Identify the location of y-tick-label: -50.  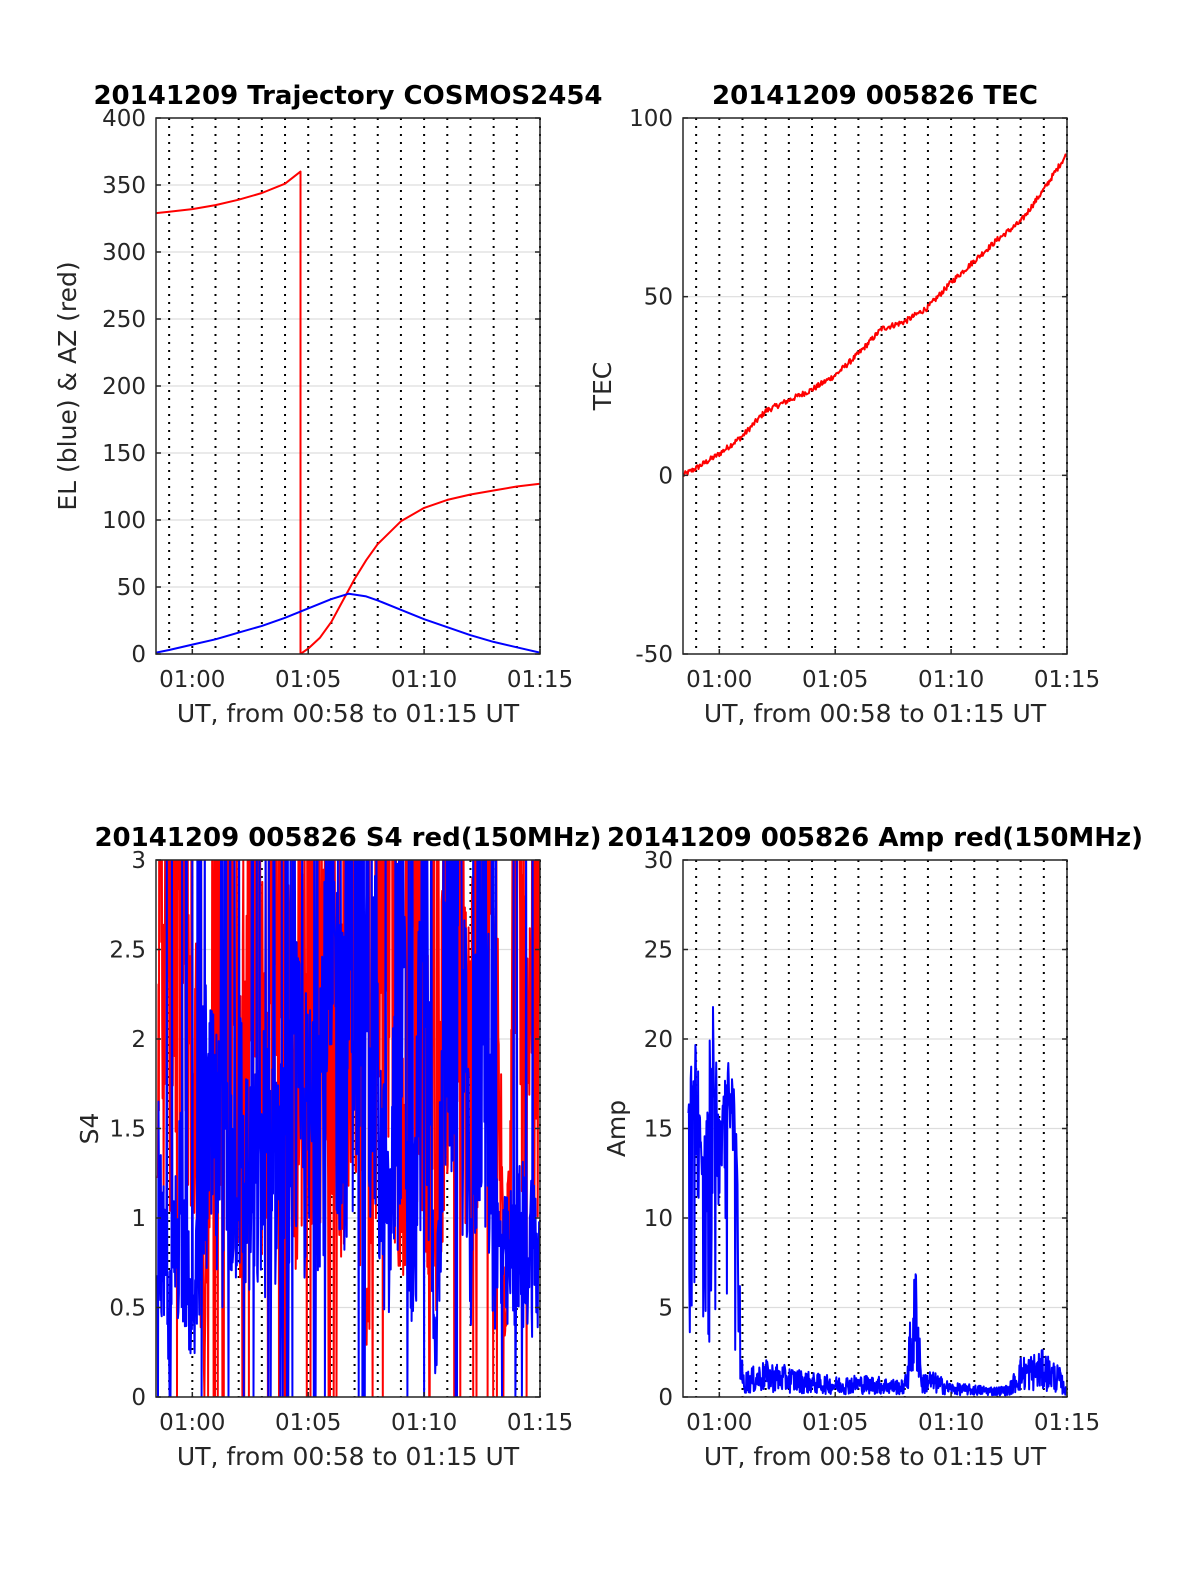
(654, 655).